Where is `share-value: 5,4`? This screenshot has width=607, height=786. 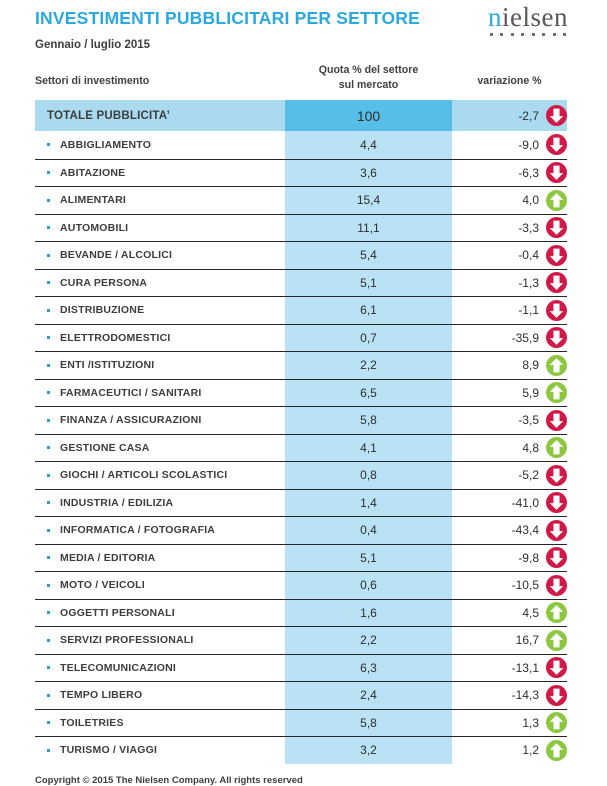
share-value: 5,4 is located at coordinates (368, 255).